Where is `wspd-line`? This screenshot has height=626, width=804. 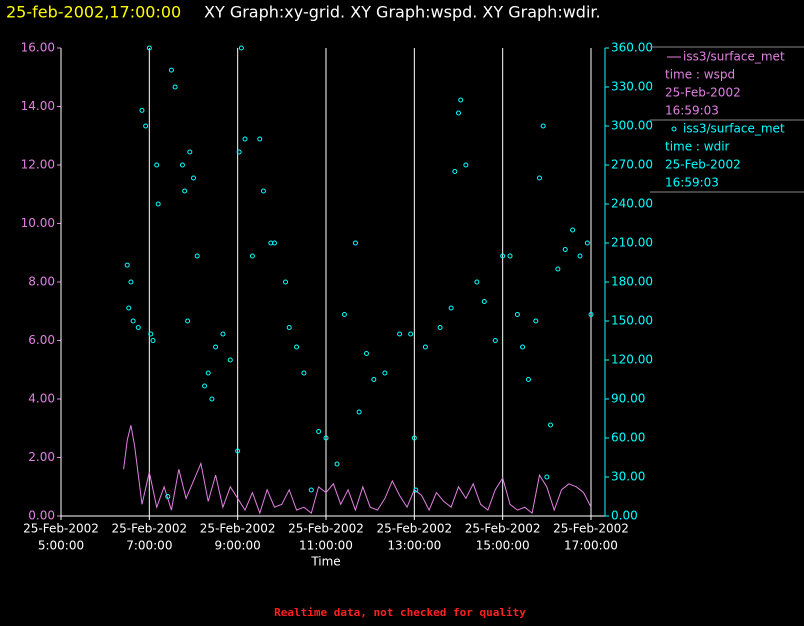
wspd-line is located at coordinates (357, 470).